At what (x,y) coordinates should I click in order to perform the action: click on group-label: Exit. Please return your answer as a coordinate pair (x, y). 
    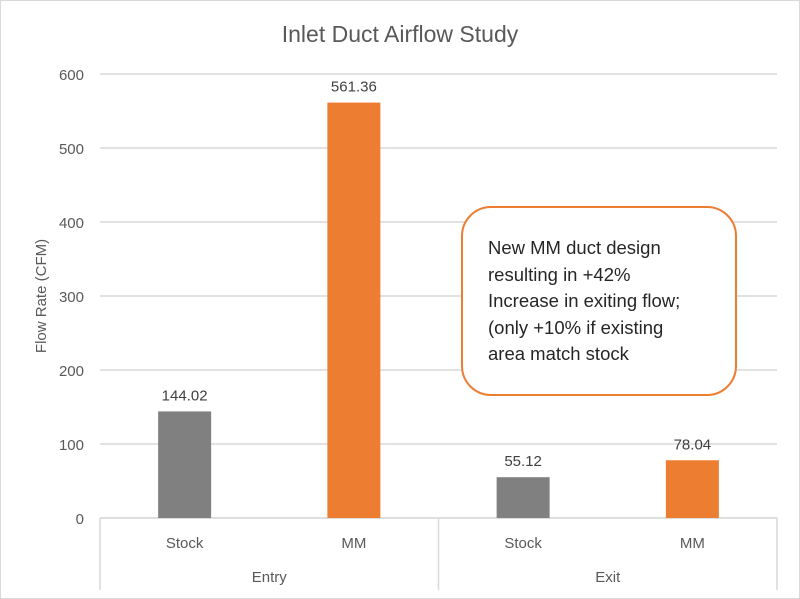
    Looking at the image, I should click on (608, 577).